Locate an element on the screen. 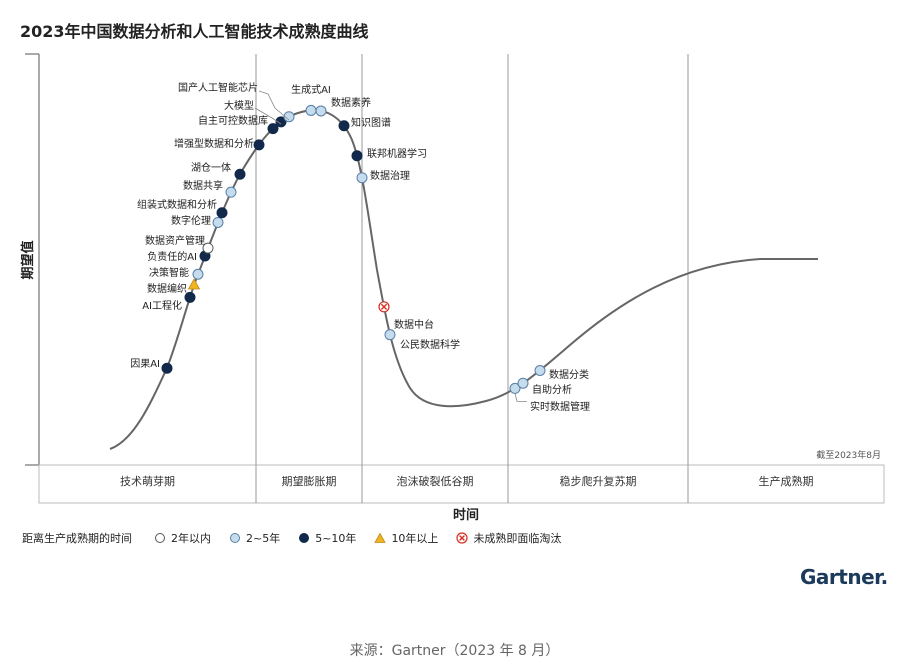  light-blue-circle-icon is located at coordinates (235, 538).